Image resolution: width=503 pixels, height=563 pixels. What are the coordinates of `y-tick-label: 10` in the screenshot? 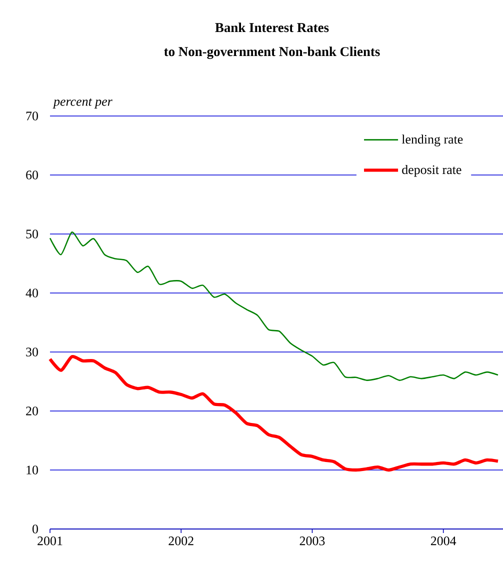 It's located at (32, 470).